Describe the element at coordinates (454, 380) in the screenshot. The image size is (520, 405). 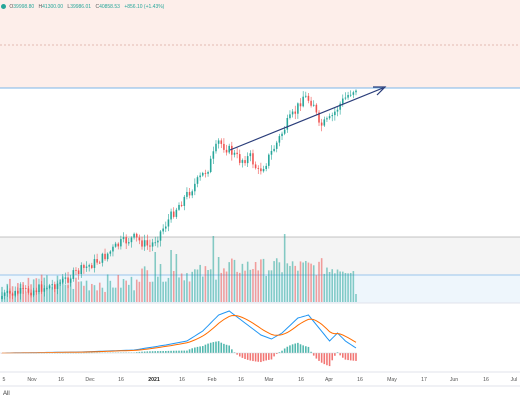
I see `time-axis-label: Jun` at that location.